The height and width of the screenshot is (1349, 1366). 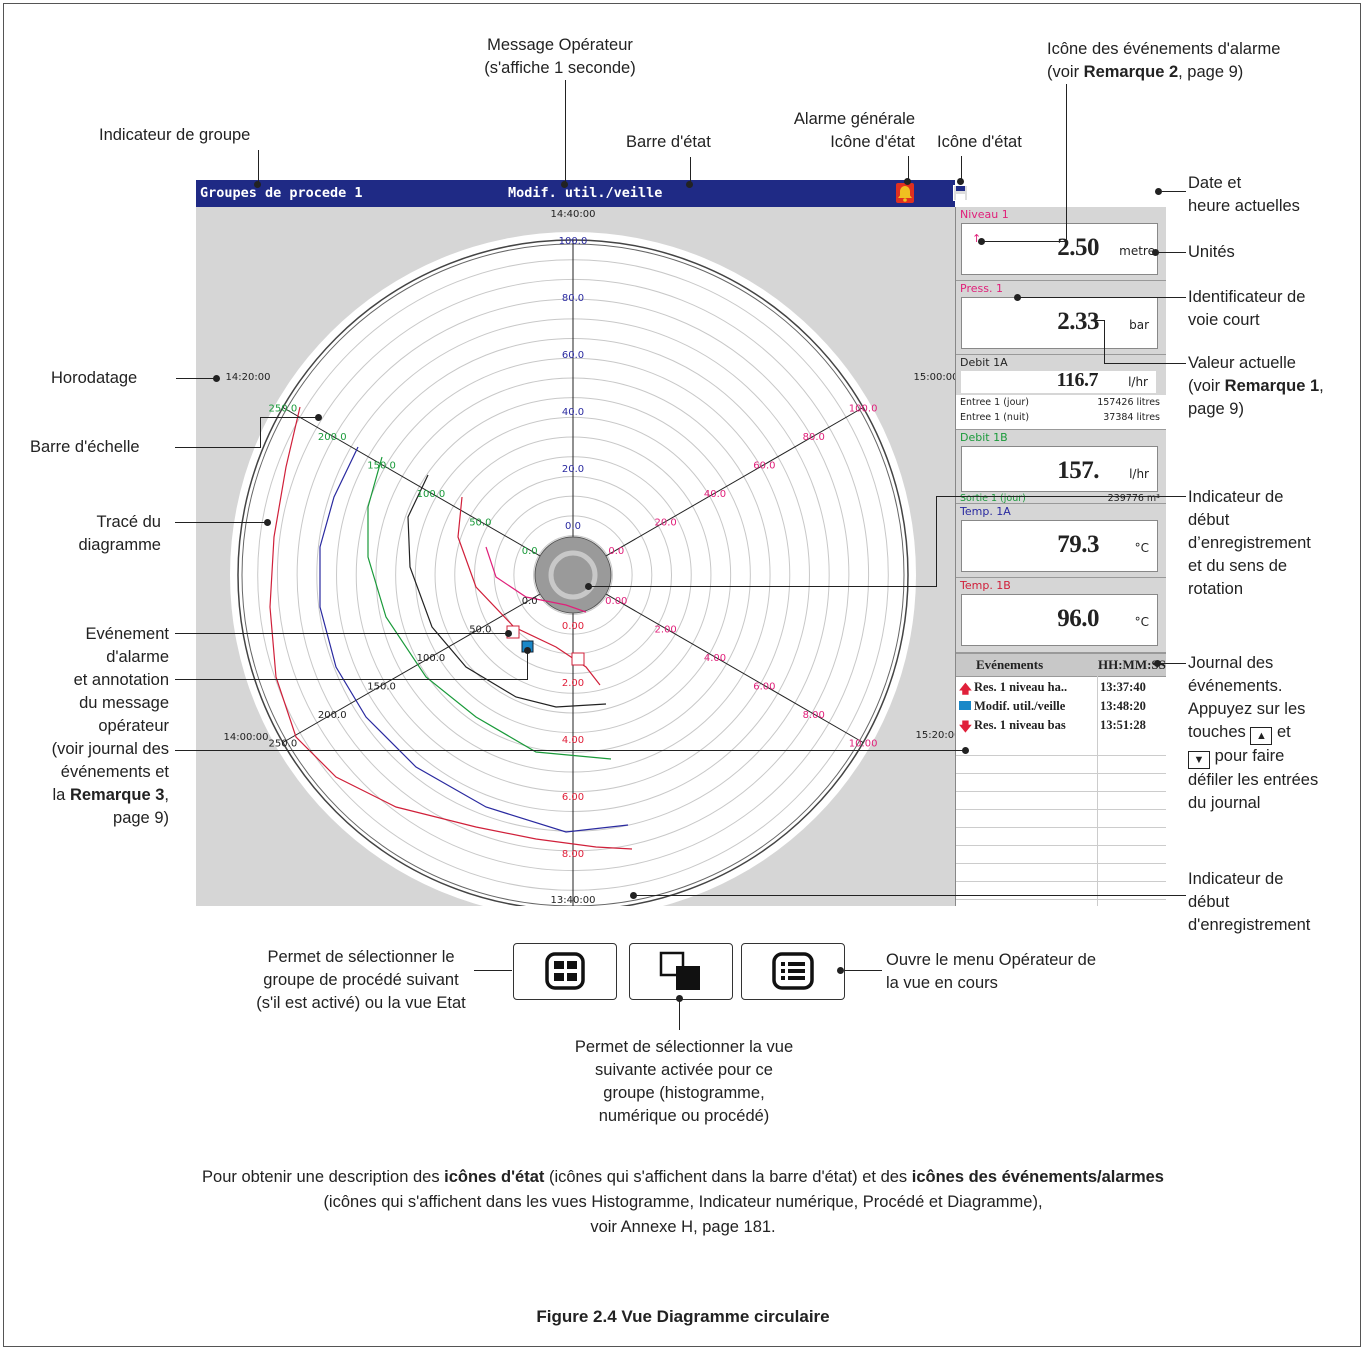 I want to click on group-indicator: Groupes de procede 1, so click(x=281, y=193).